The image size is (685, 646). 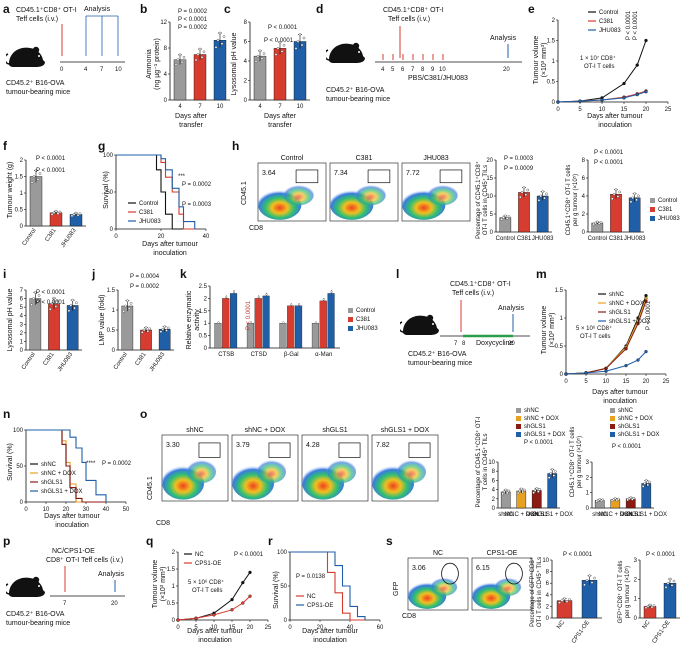 What do you see at coordinates (647, 624) in the screenshot?
I see `chart-s2-xtick-label: NC` at bounding box center [647, 624].